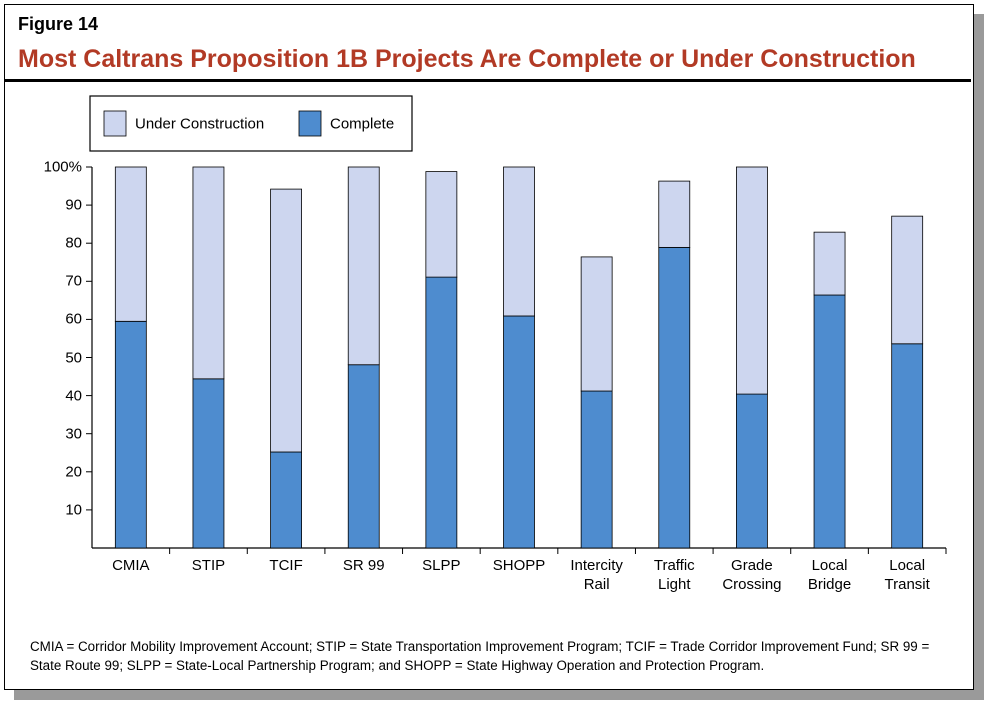 The image size is (991, 708). Describe the element at coordinates (73, 396) in the screenshot. I see `y-tick-label: 40` at that location.